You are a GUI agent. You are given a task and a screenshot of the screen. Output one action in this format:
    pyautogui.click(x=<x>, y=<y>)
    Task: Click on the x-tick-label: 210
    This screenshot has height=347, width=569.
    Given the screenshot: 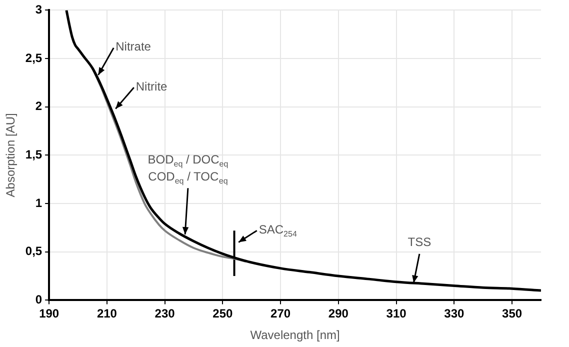 What is the action you would take?
    pyautogui.click(x=107, y=313)
    